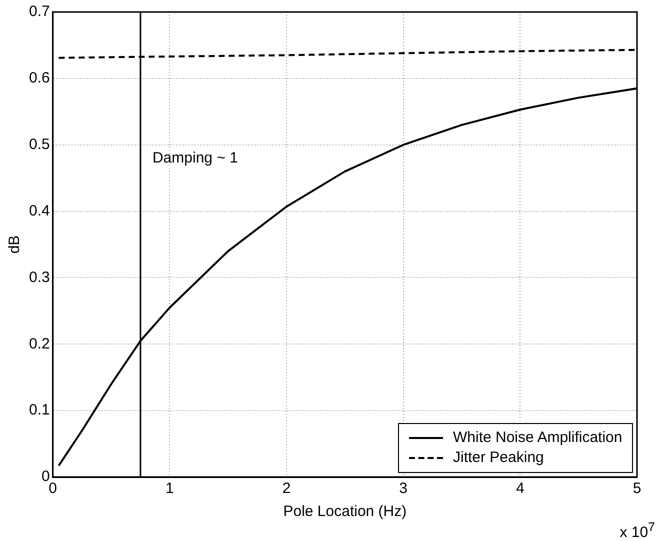 The image size is (659, 541). Describe the element at coordinates (195, 157) in the screenshot. I see `annotation: Damping ~ 1` at that location.